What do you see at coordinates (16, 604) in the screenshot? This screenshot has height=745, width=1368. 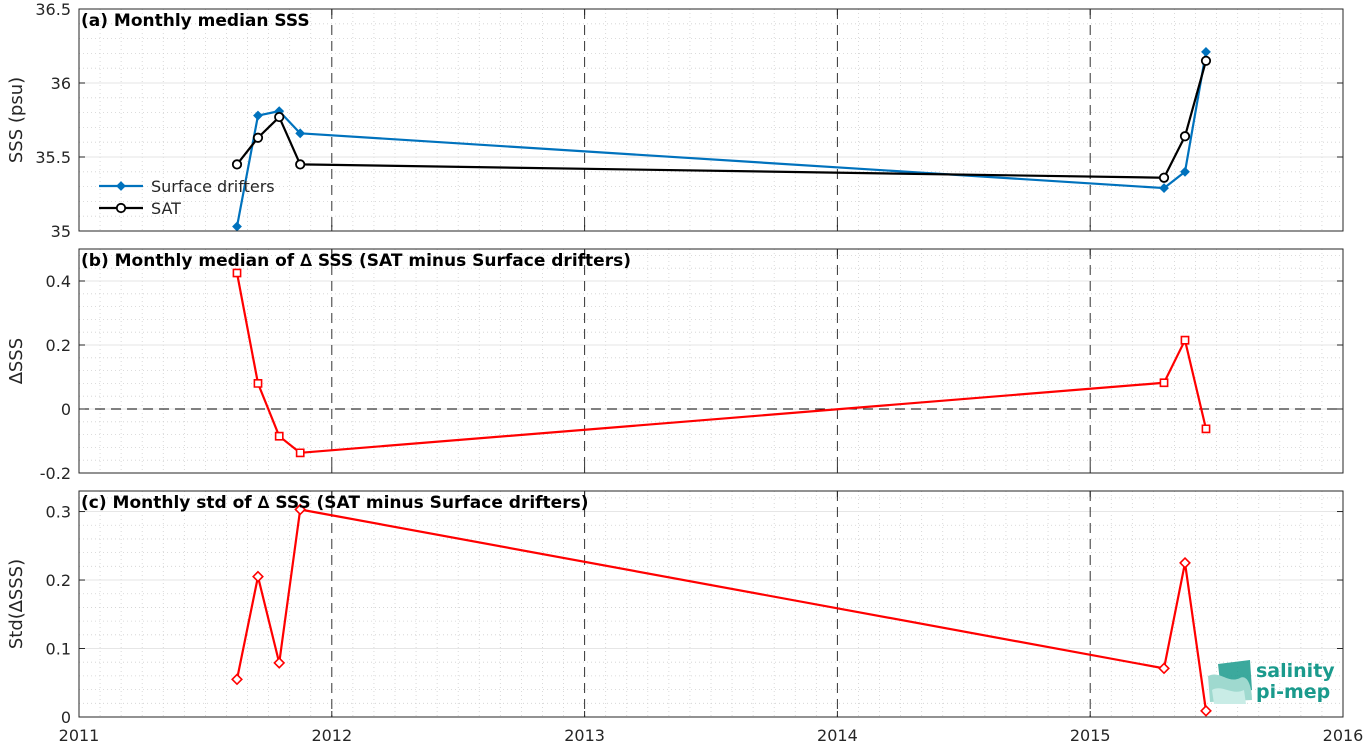 I see `y-axis-label: Std(∆SSS)` at bounding box center [16, 604].